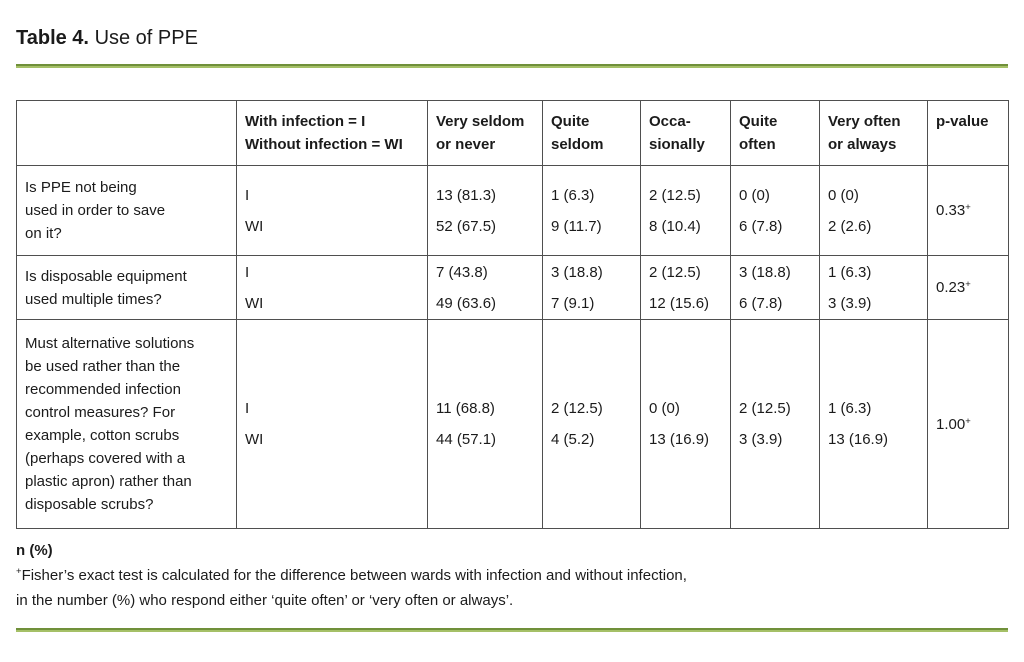  What do you see at coordinates (591, 133) in the screenshot?
I see `header-quite-seldom: Quite seldom` at bounding box center [591, 133].